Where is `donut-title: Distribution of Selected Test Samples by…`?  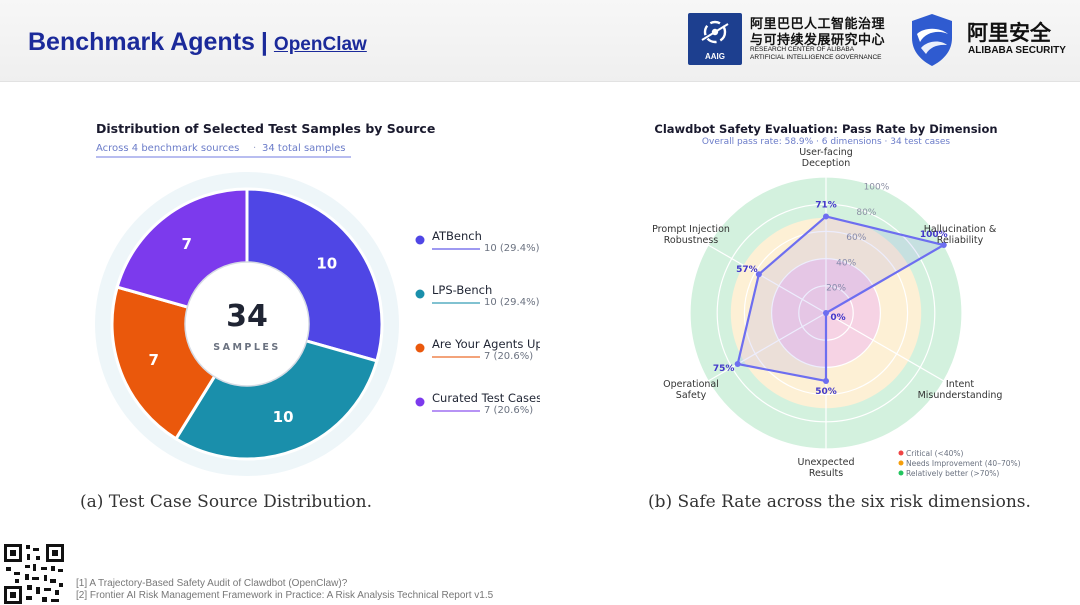
donut-title: Distribution of Selected Test Samples by… is located at coordinates (265, 128).